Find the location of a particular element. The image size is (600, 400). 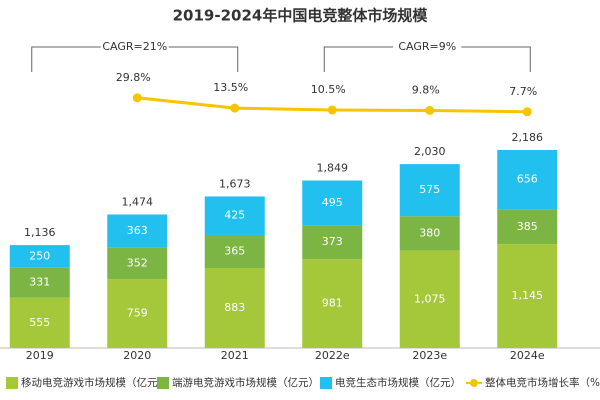

total-label: 2,186 is located at coordinates (528, 137).